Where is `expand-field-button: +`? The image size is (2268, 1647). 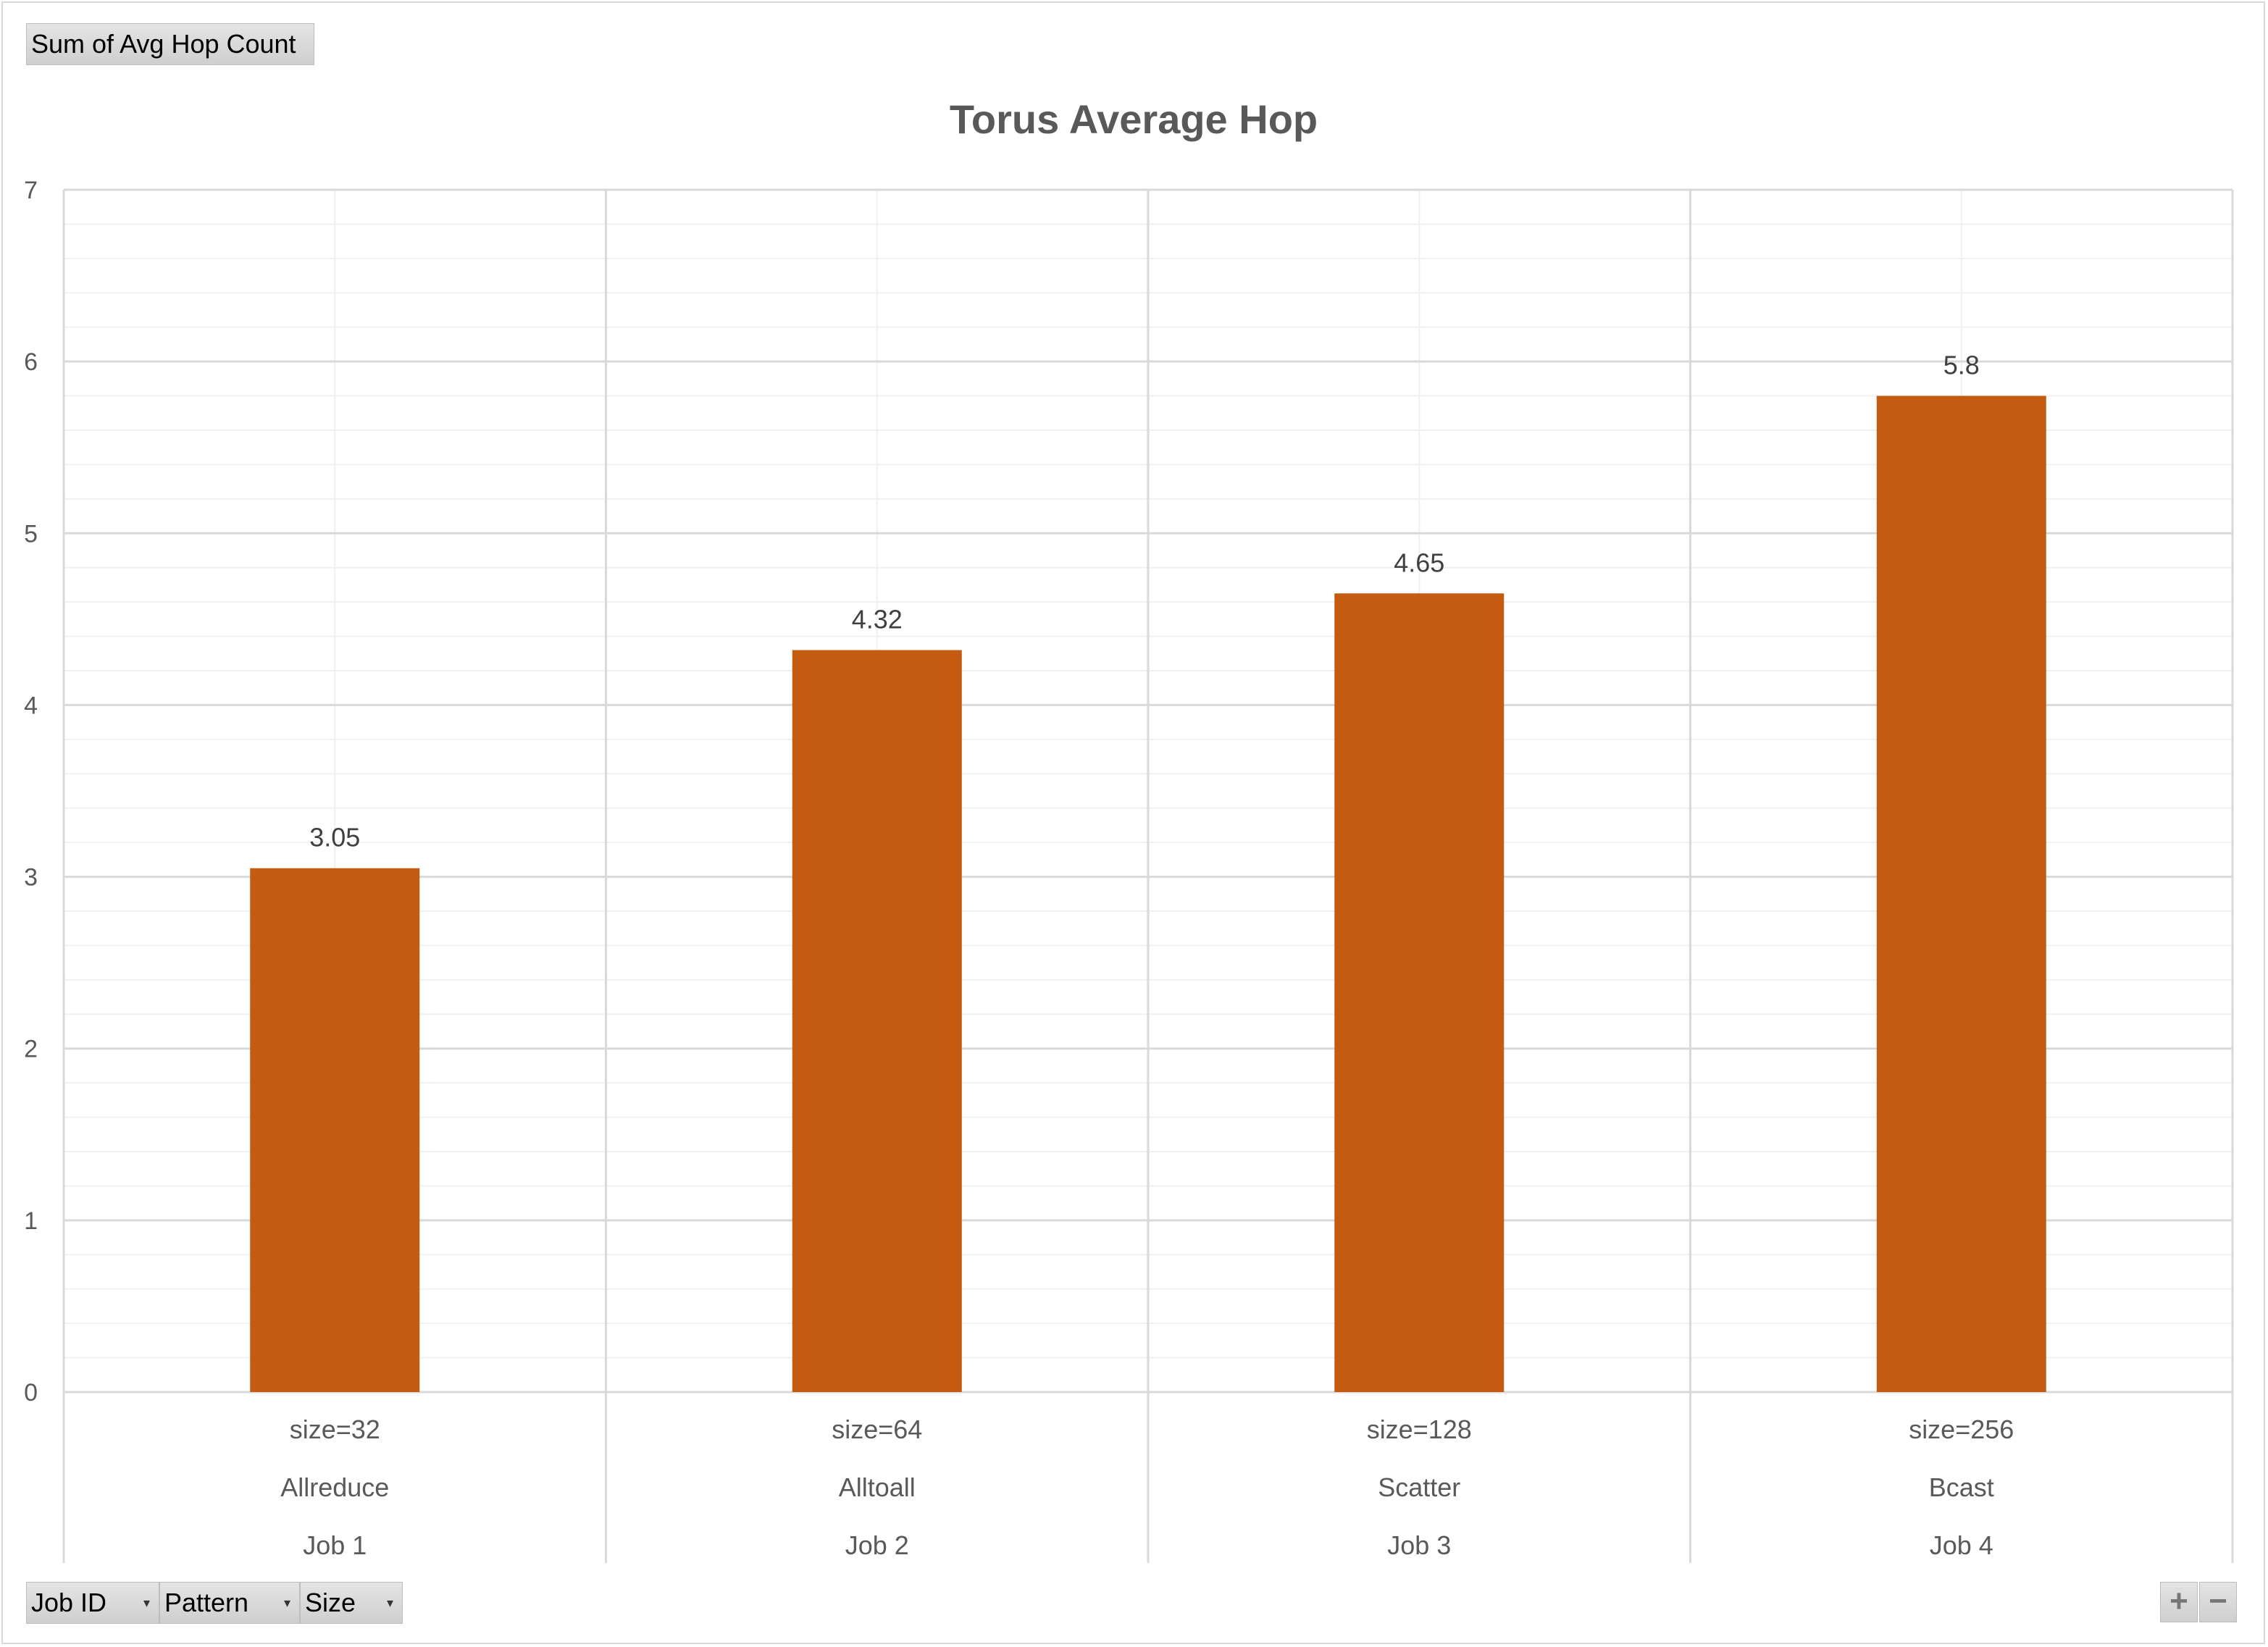
expand-field-button: + is located at coordinates (2179, 1602).